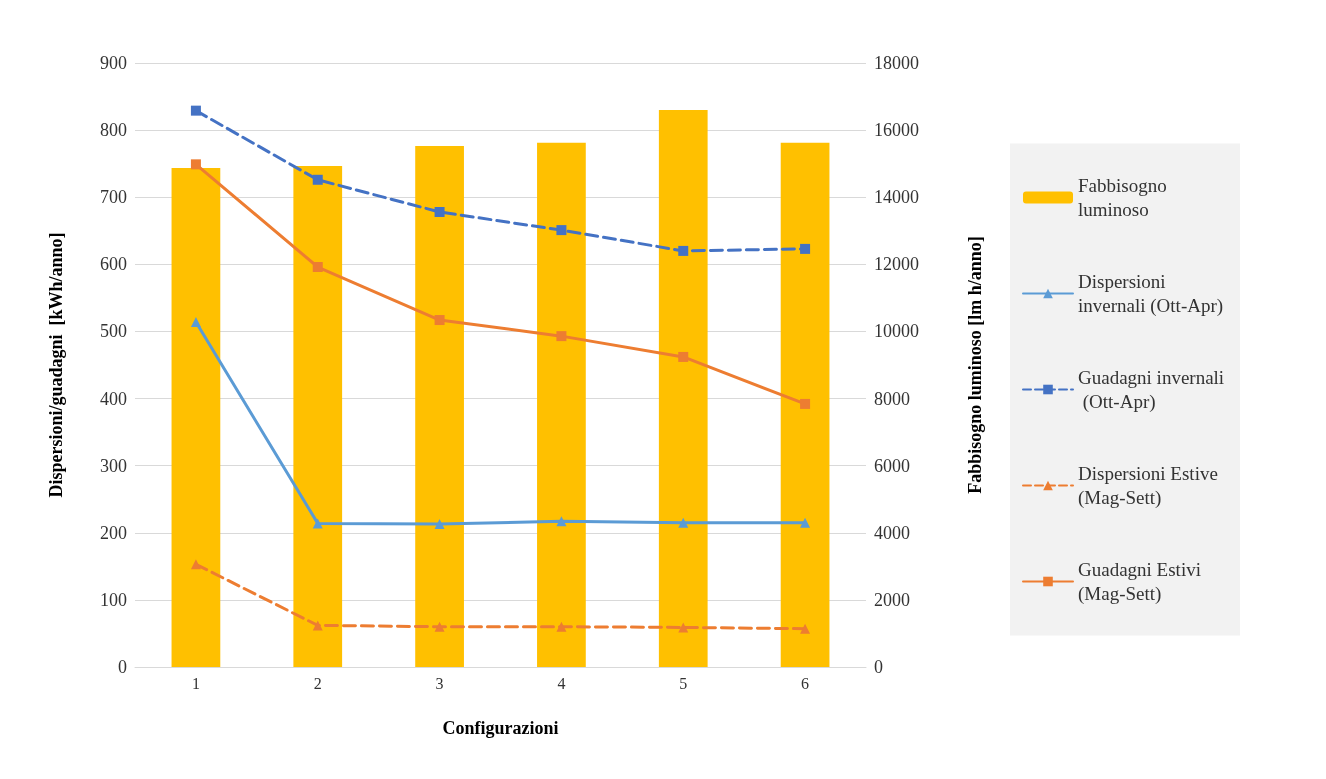  What do you see at coordinates (317, 683) in the screenshot?
I see `x-tick-label: 2` at bounding box center [317, 683].